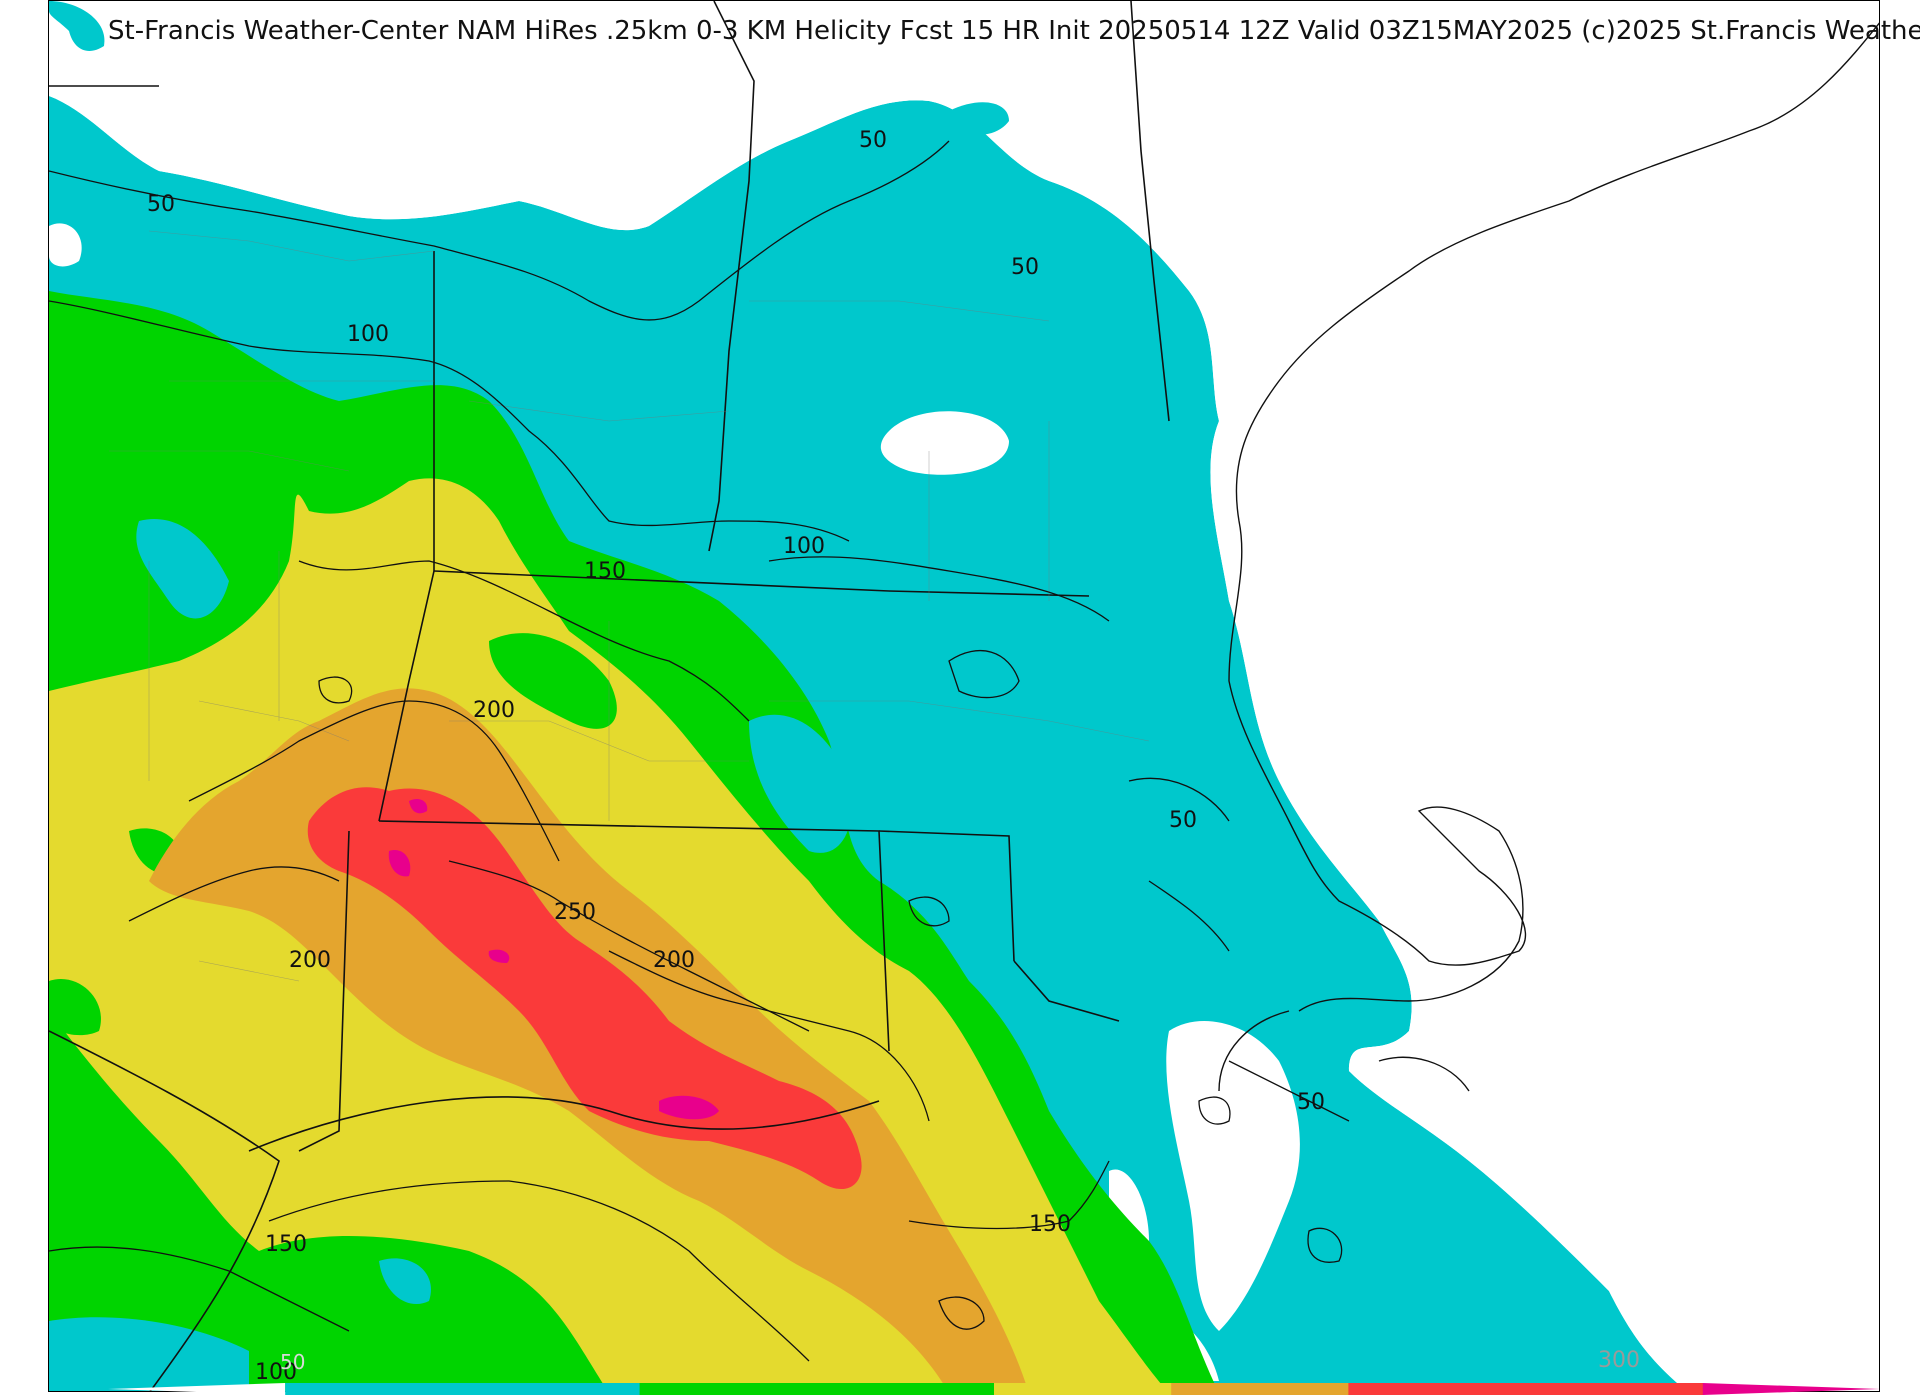 The height and width of the screenshot is (1400, 1920). I want to click on helicity-field-green-pocket, so click(333, 834).